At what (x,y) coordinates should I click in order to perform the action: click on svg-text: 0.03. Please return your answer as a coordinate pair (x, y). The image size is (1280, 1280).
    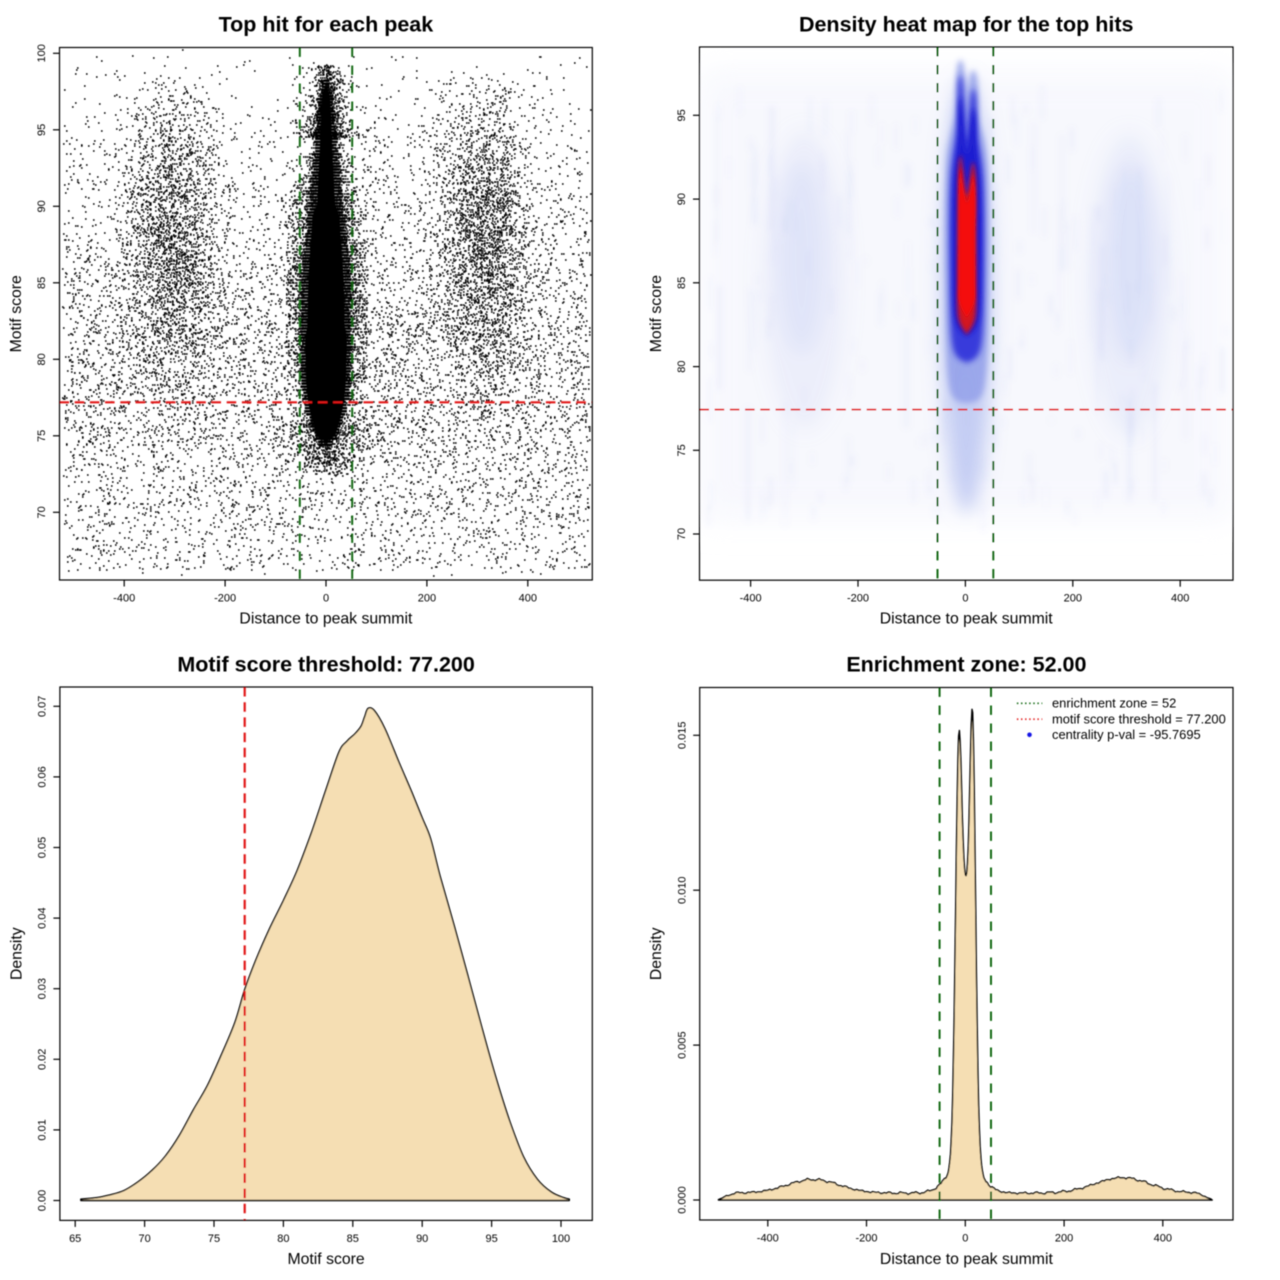
    Looking at the image, I should click on (43, 988).